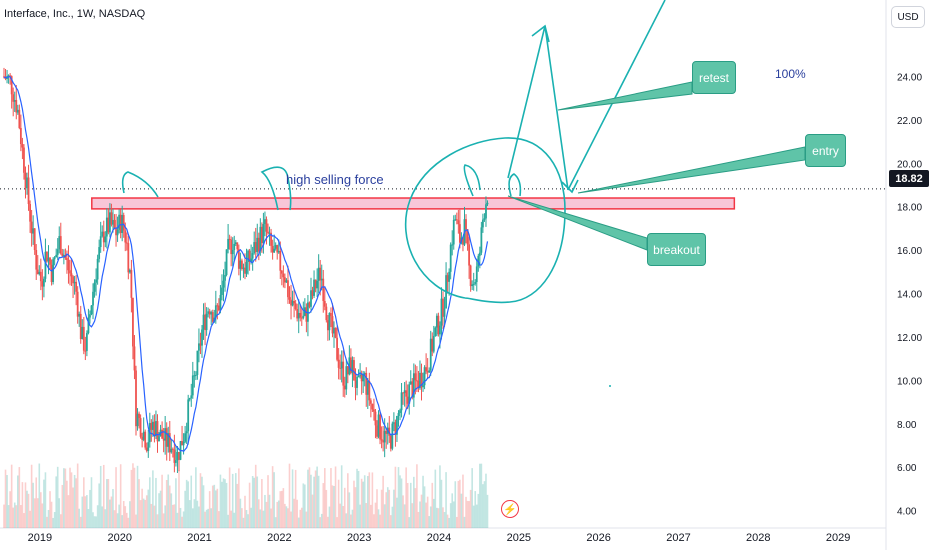 The height and width of the screenshot is (550, 932). What do you see at coordinates (908, 17) in the screenshot?
I see `currency-button: USD` at bounding box center [908, 17].